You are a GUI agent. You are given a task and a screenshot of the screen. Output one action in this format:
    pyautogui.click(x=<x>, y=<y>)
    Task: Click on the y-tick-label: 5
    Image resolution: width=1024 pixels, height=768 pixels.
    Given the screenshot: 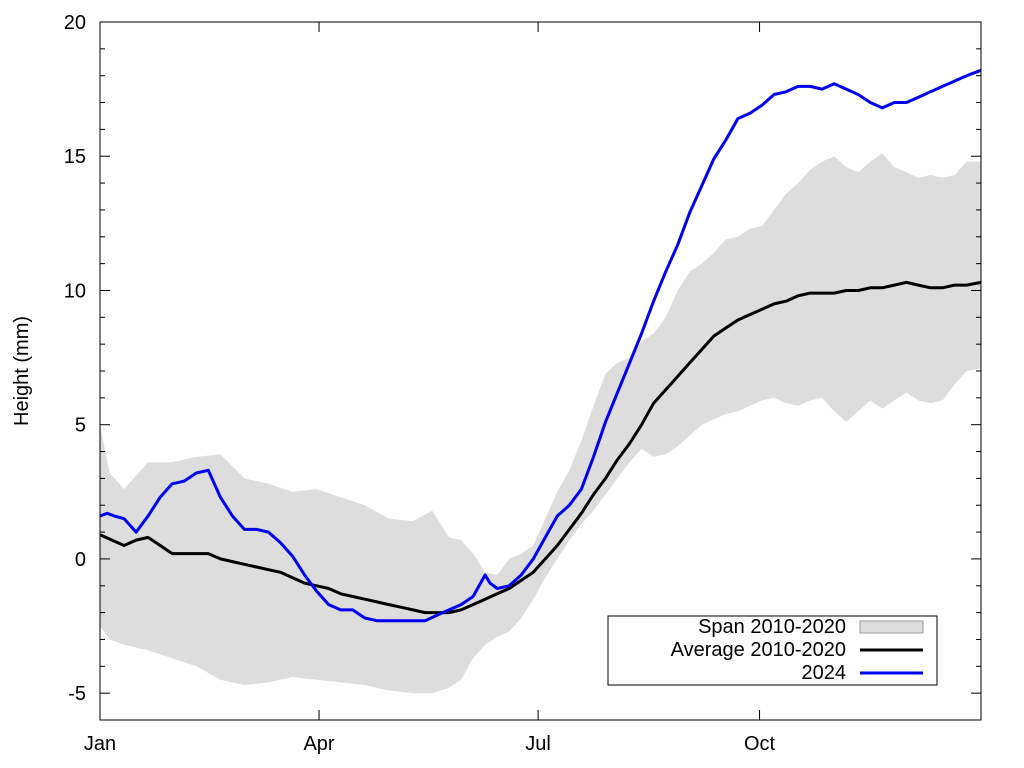 What is the action you would take?
    pyautogui.click(x=80, y=426)
    